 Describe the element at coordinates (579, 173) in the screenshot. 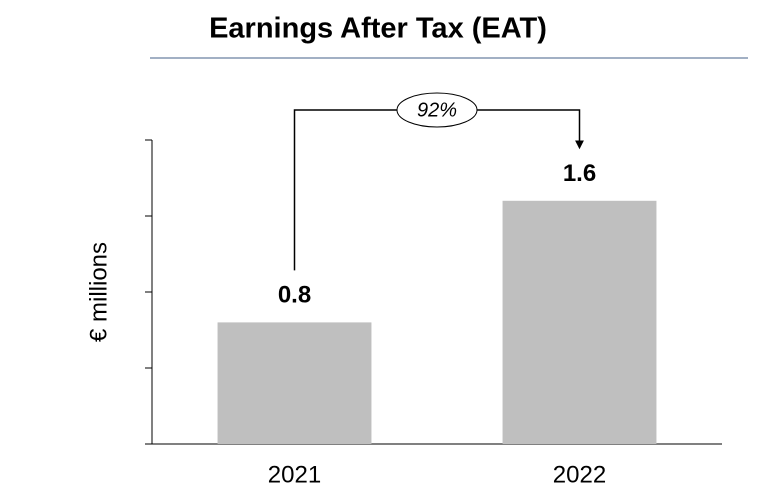

I see `value-label: 1.6` at that location.